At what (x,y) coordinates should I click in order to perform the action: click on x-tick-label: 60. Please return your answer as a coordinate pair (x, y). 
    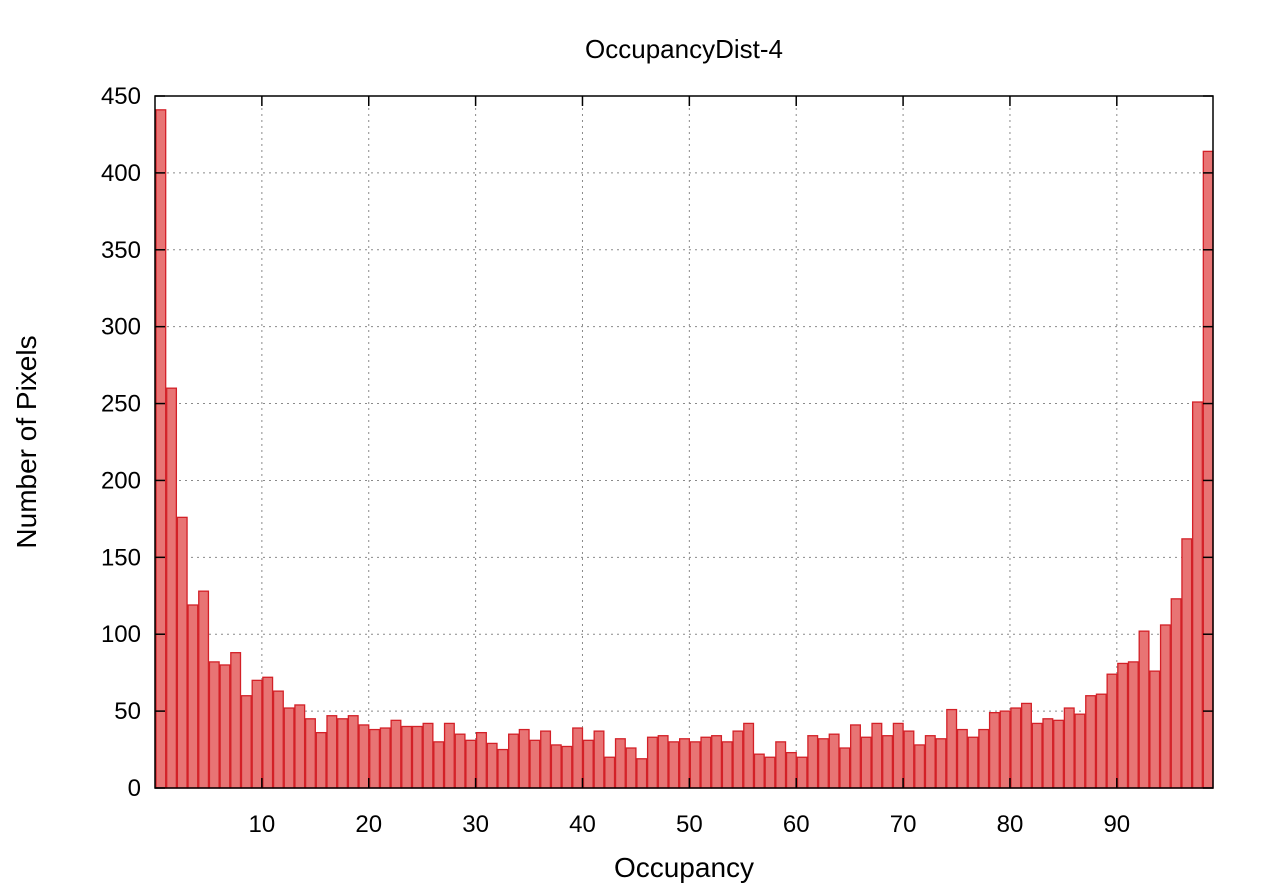
    Looking at the image, I should click on (796, 824).